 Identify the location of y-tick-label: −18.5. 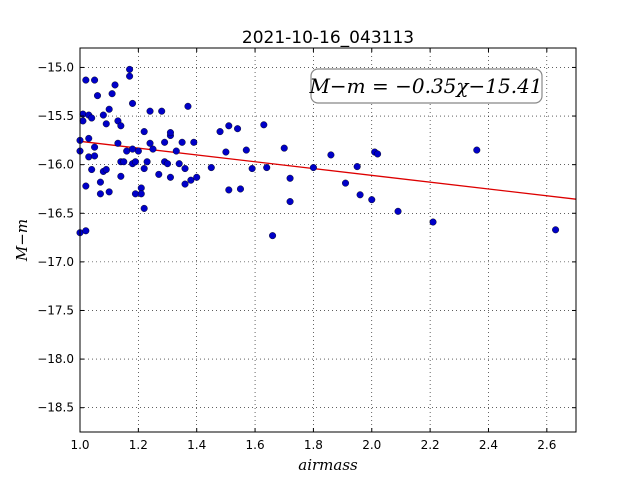
(55, 408).